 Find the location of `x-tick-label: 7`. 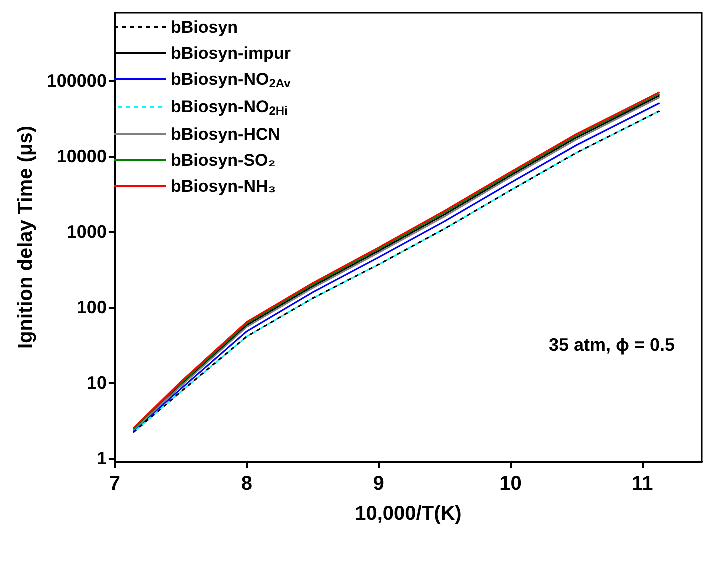

x-tick-label: 7 is located at coordinates (115, 484).